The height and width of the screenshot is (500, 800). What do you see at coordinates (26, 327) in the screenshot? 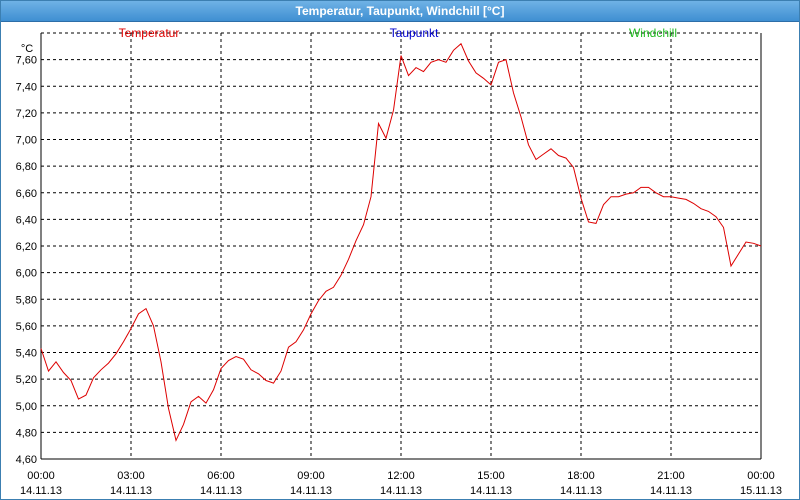
I see `y-tick-label: 5,60` at bounding box center [26, 327].